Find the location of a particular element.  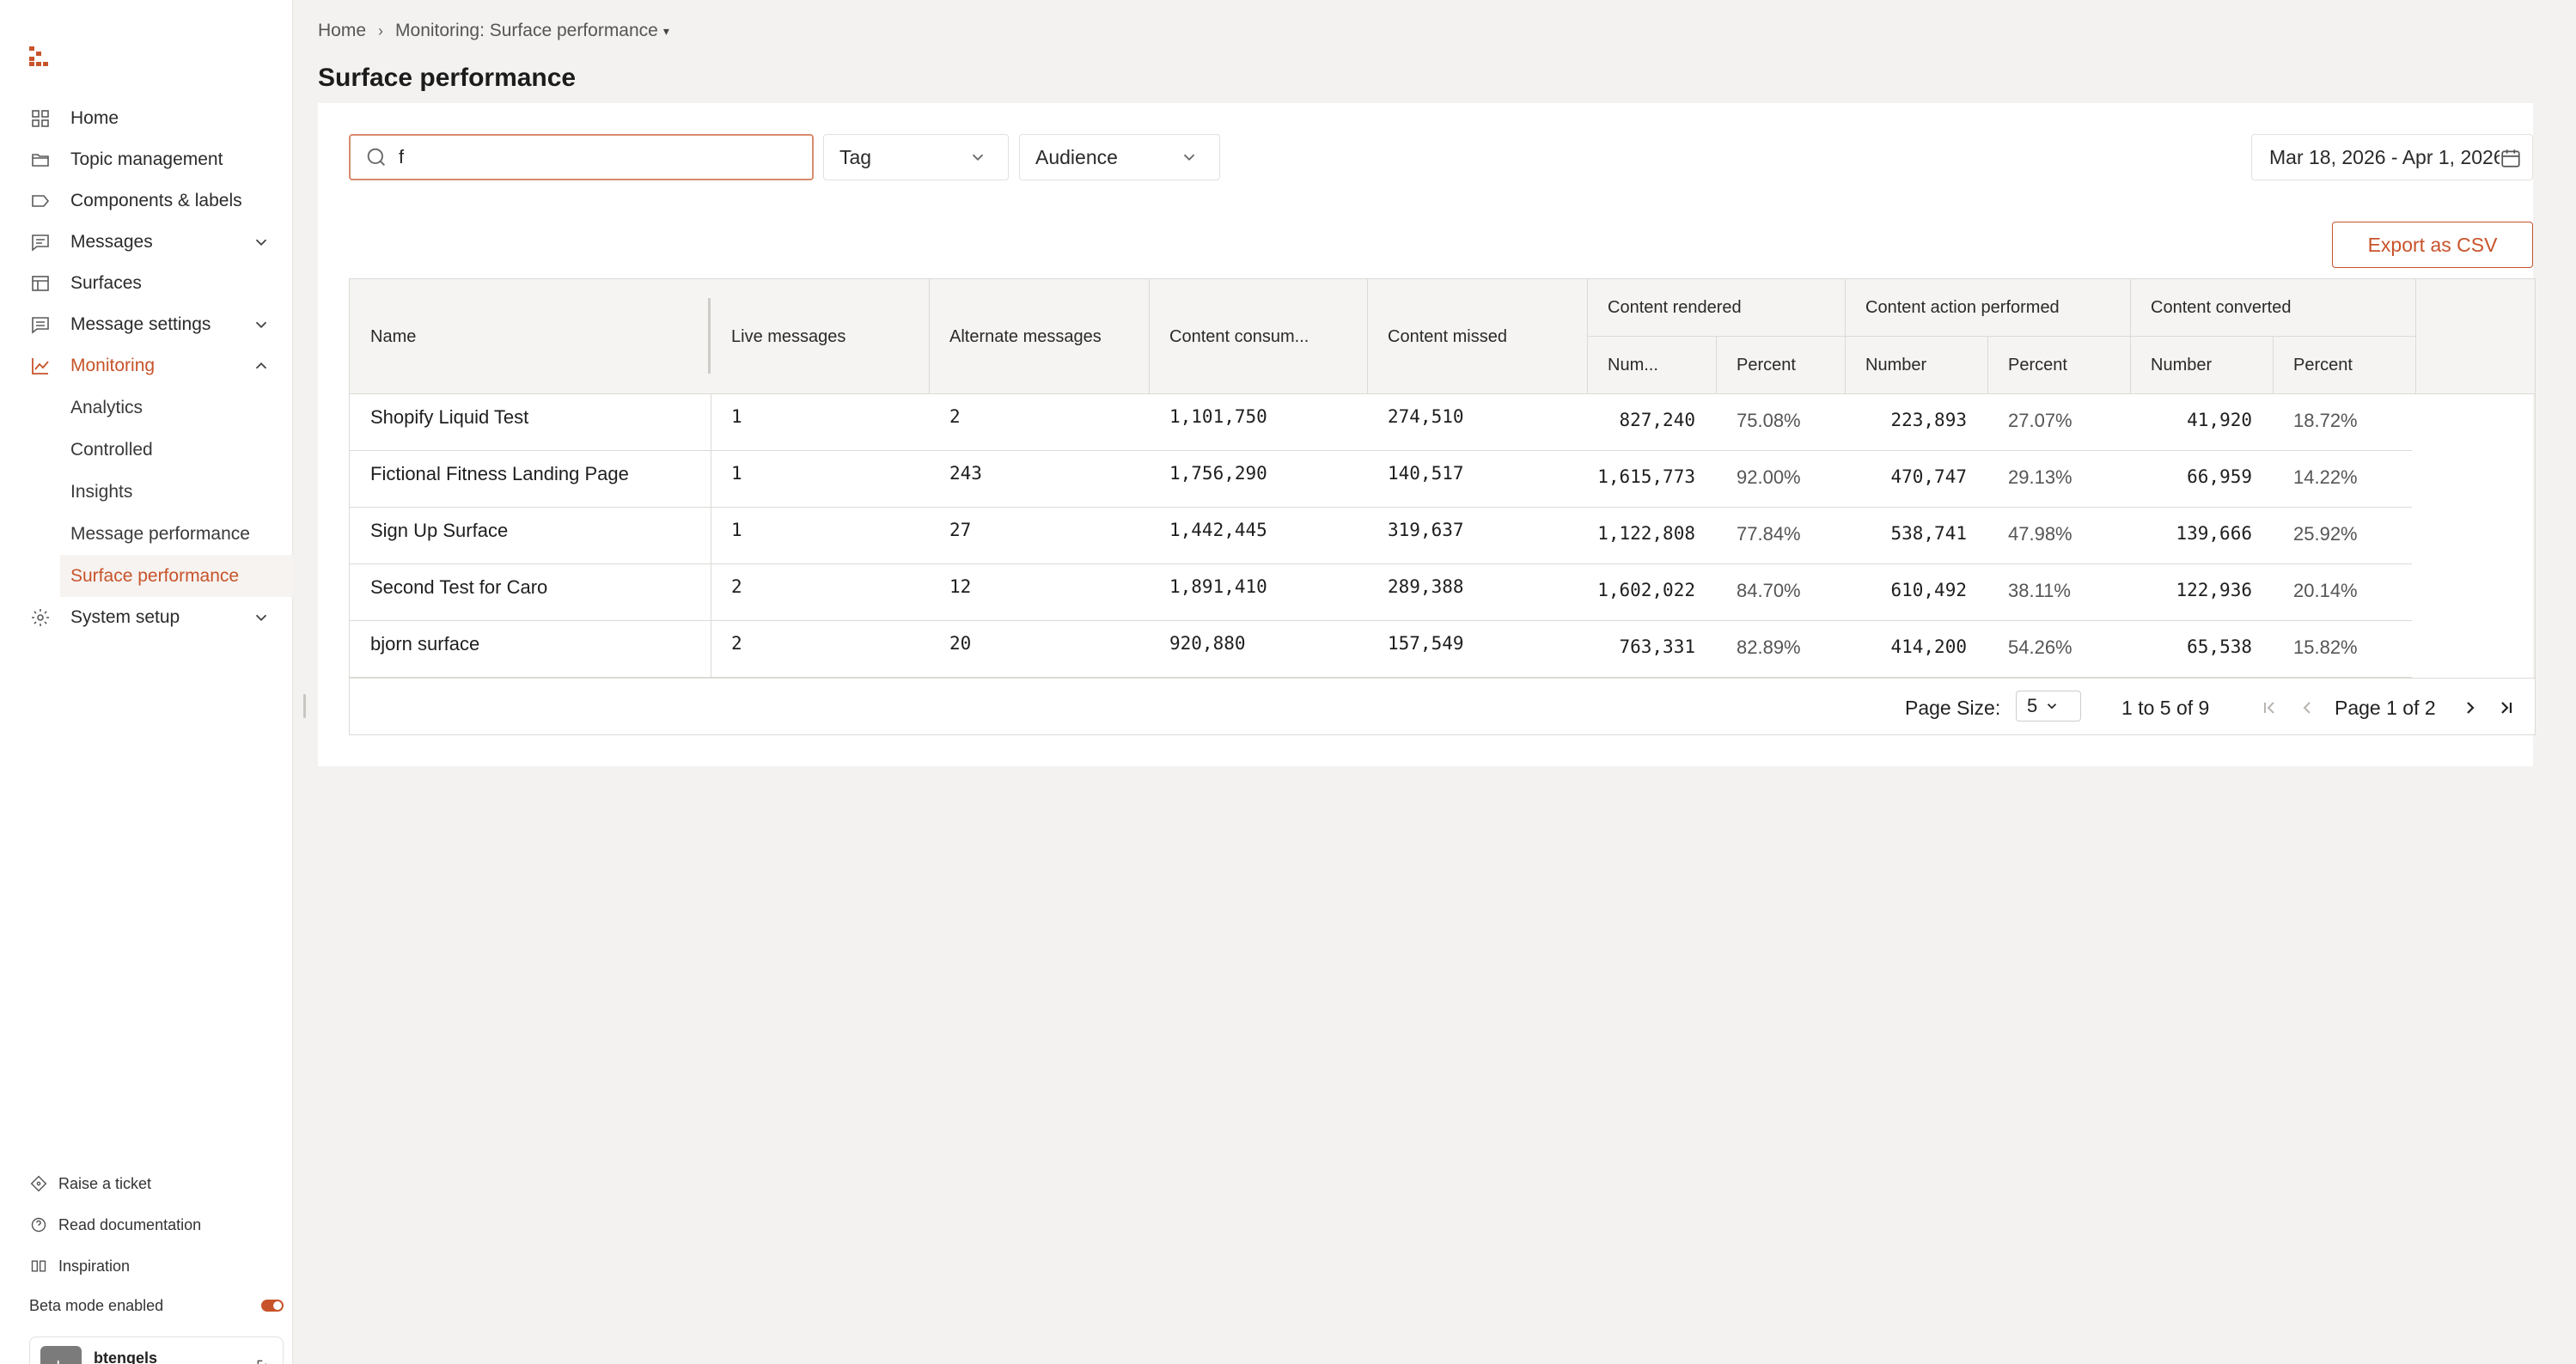

column-header-alternate-messages: Alternate messages is located at coordinates (1025, 336).